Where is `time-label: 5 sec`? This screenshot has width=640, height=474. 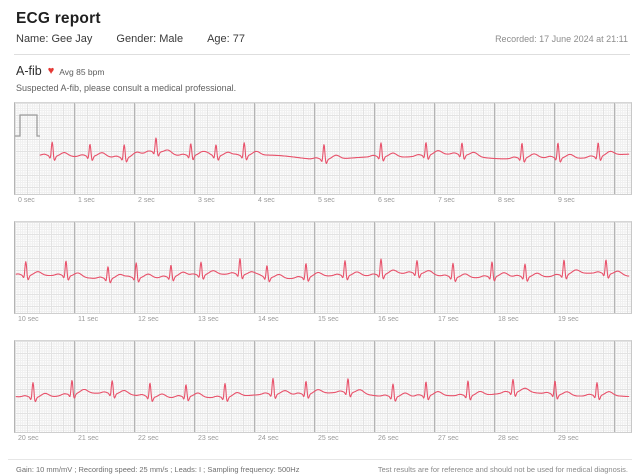 time-label: 5 sec is located at coordinates (326, 200).